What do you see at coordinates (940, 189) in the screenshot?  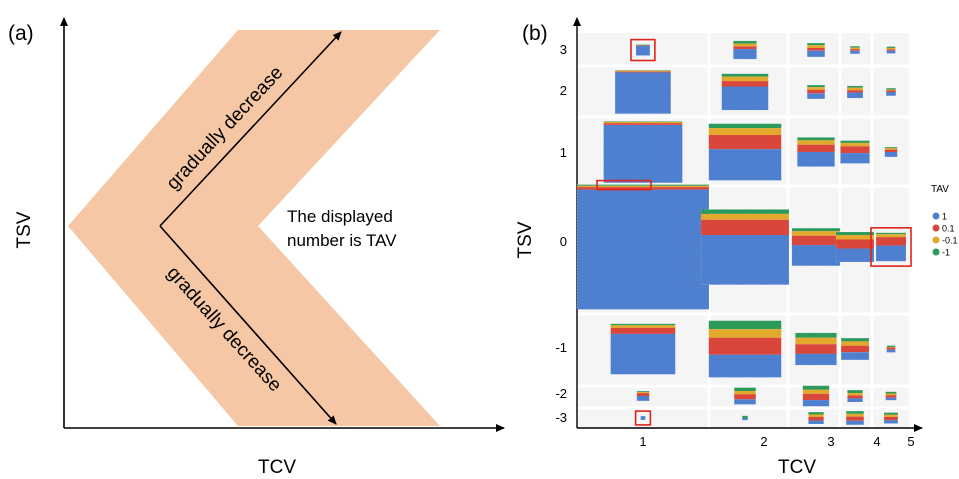 I see `legend-title: TAV` at bounding box center [940, 189].